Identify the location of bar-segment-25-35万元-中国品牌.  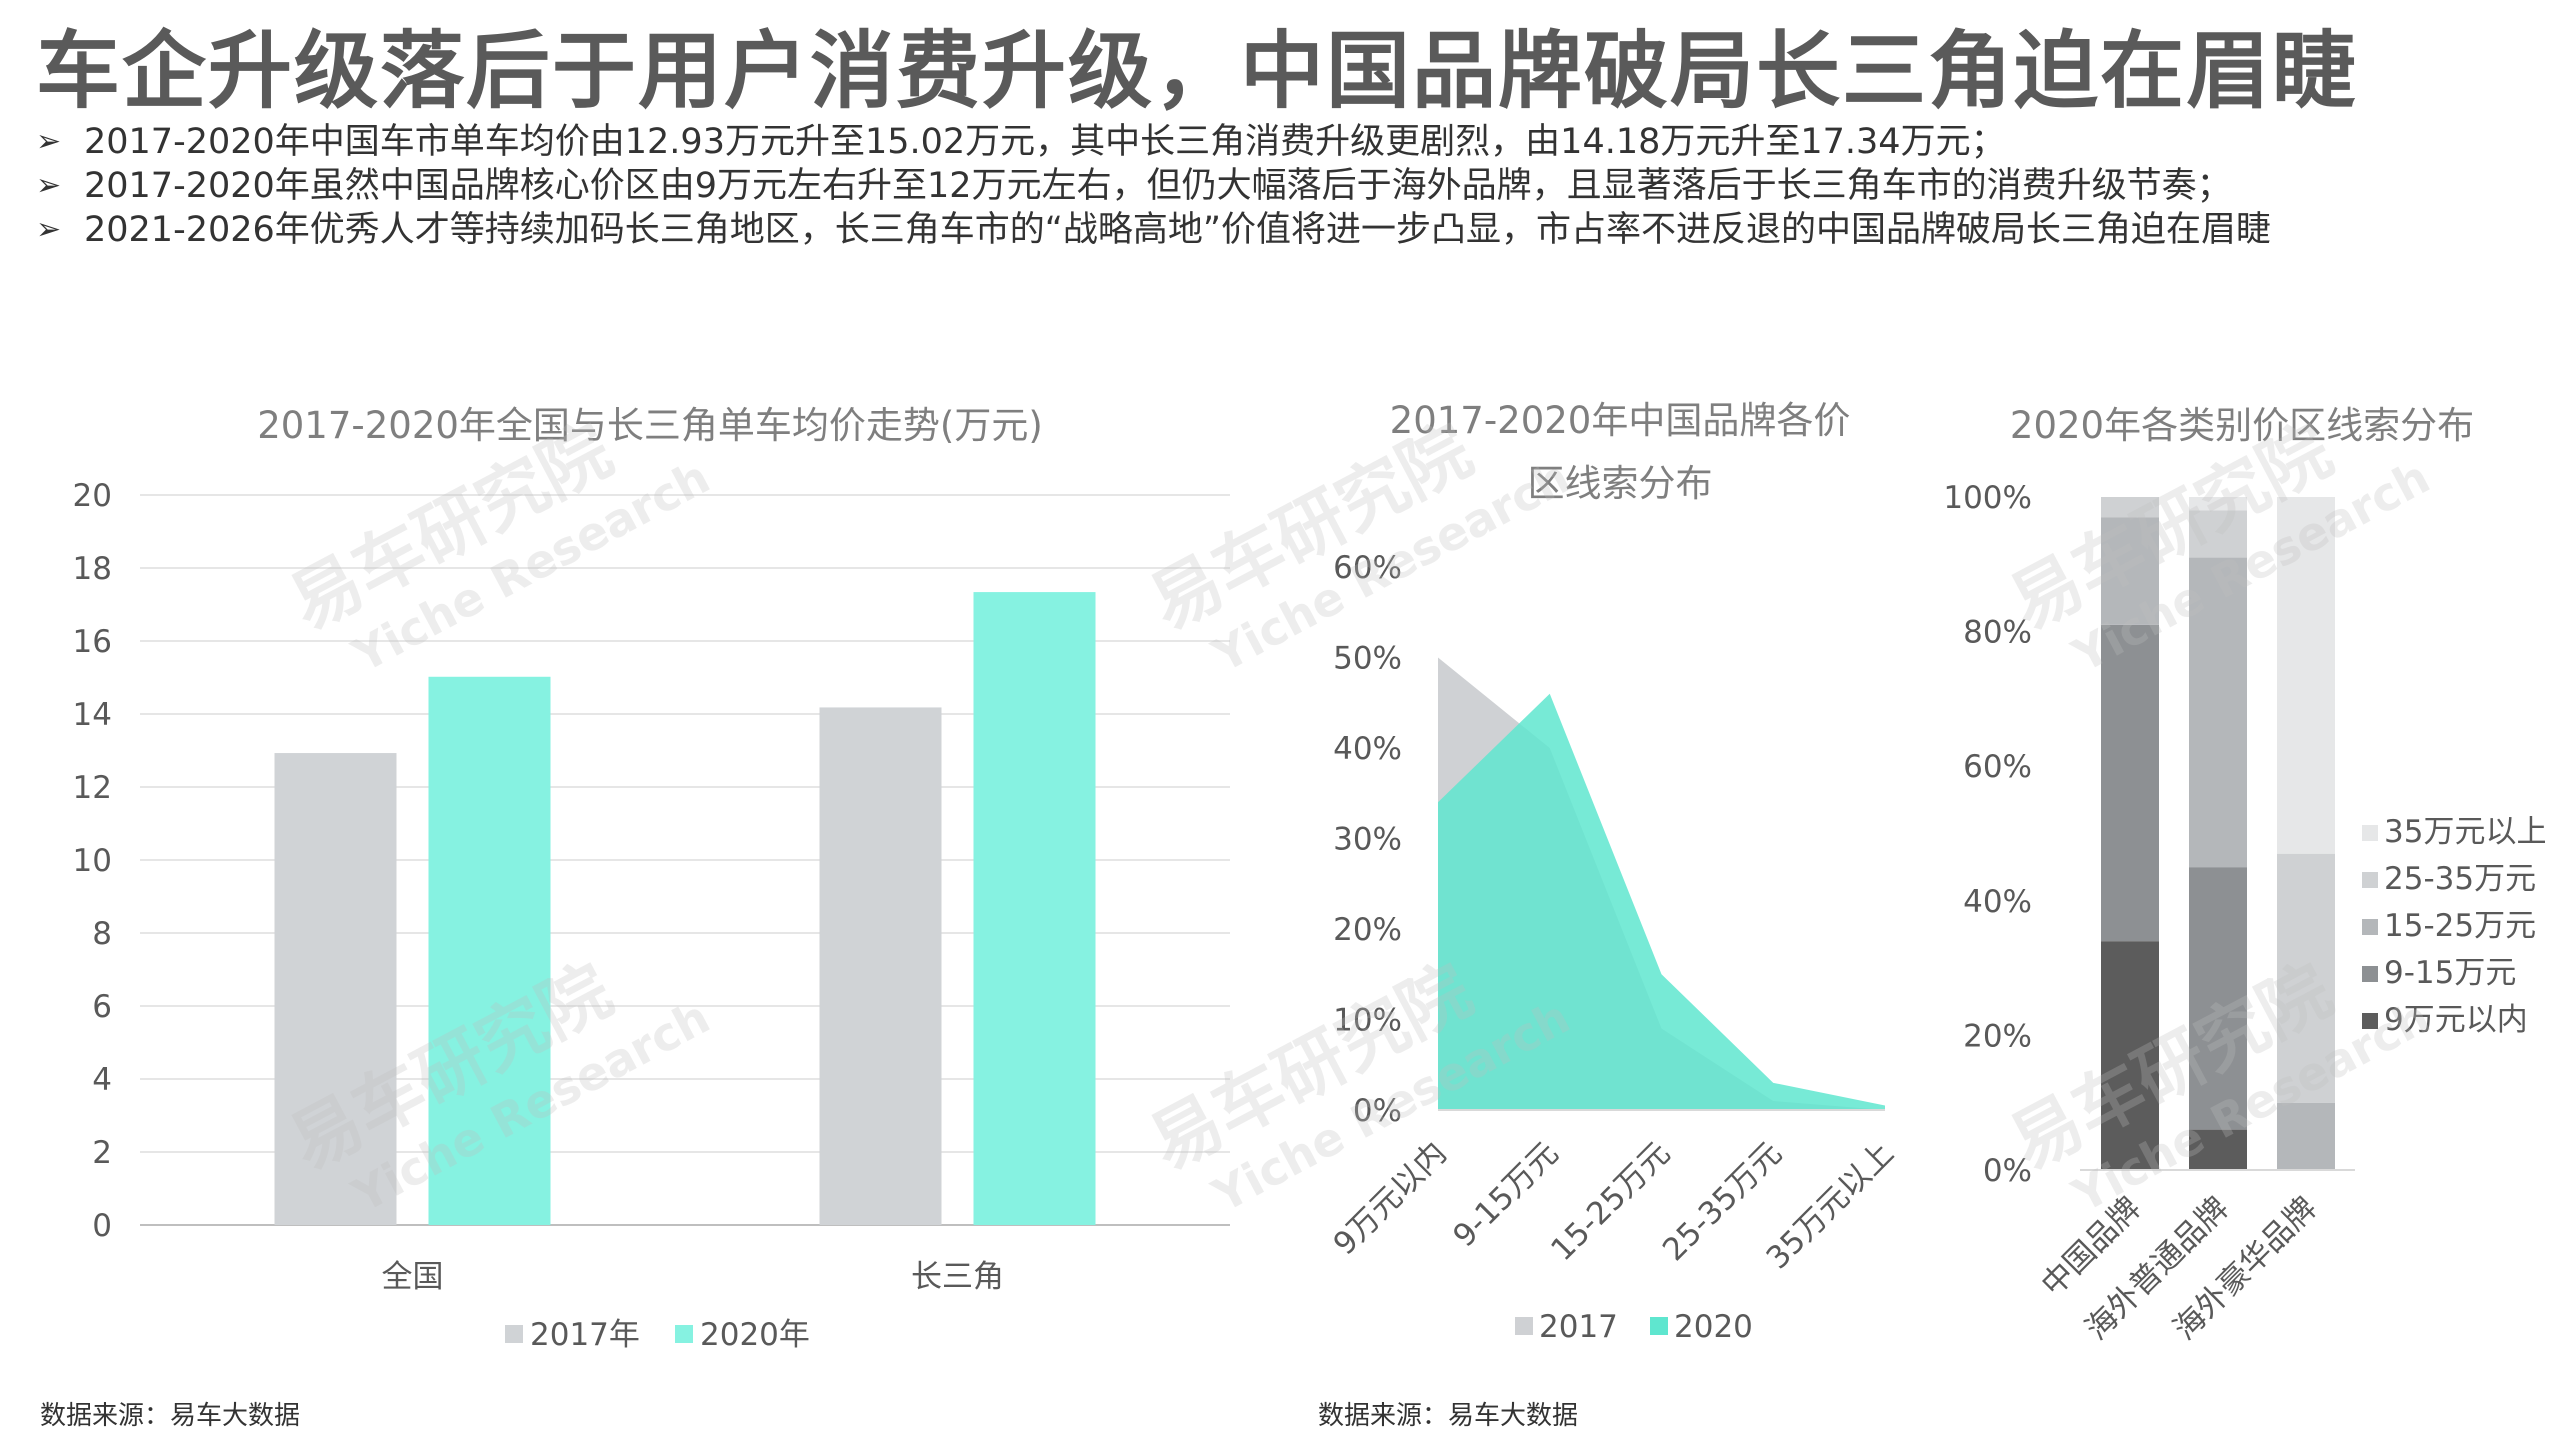
(2130, 507).